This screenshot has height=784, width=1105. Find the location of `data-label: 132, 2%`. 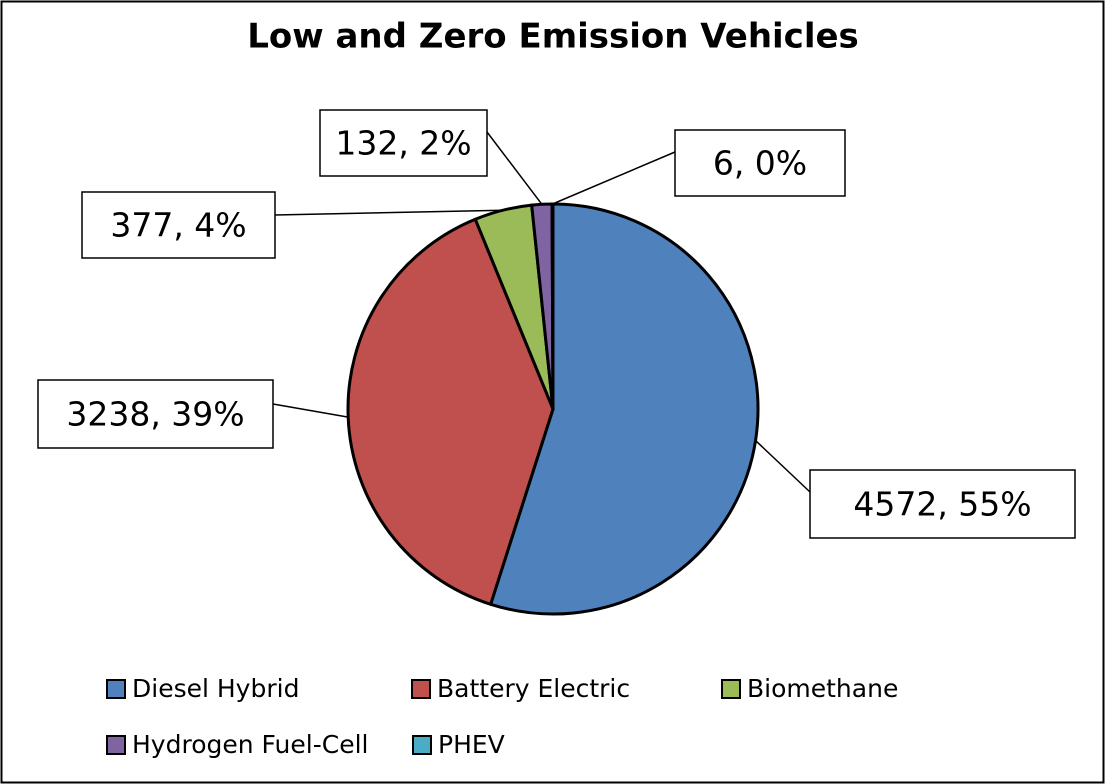

data-label: 132, 2% is located at coordinates (403, 143).